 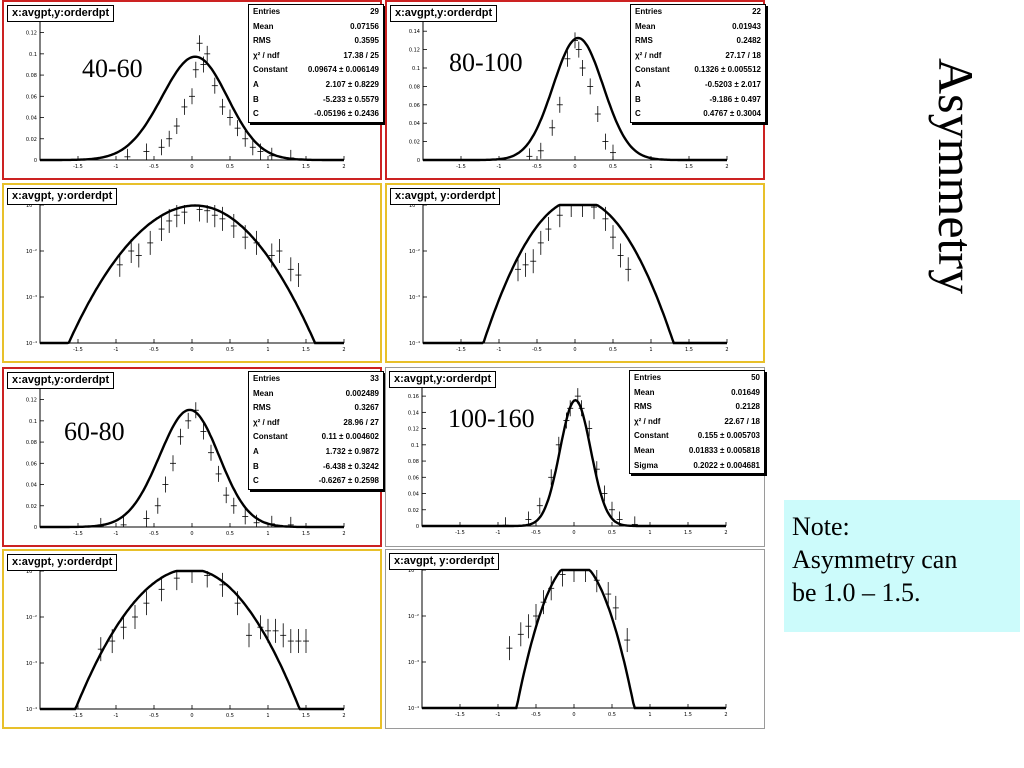 What do you see at coordinates (755, 377) in the screenshot?
I see `stats-value: 50` at bounding box center [755, 377].